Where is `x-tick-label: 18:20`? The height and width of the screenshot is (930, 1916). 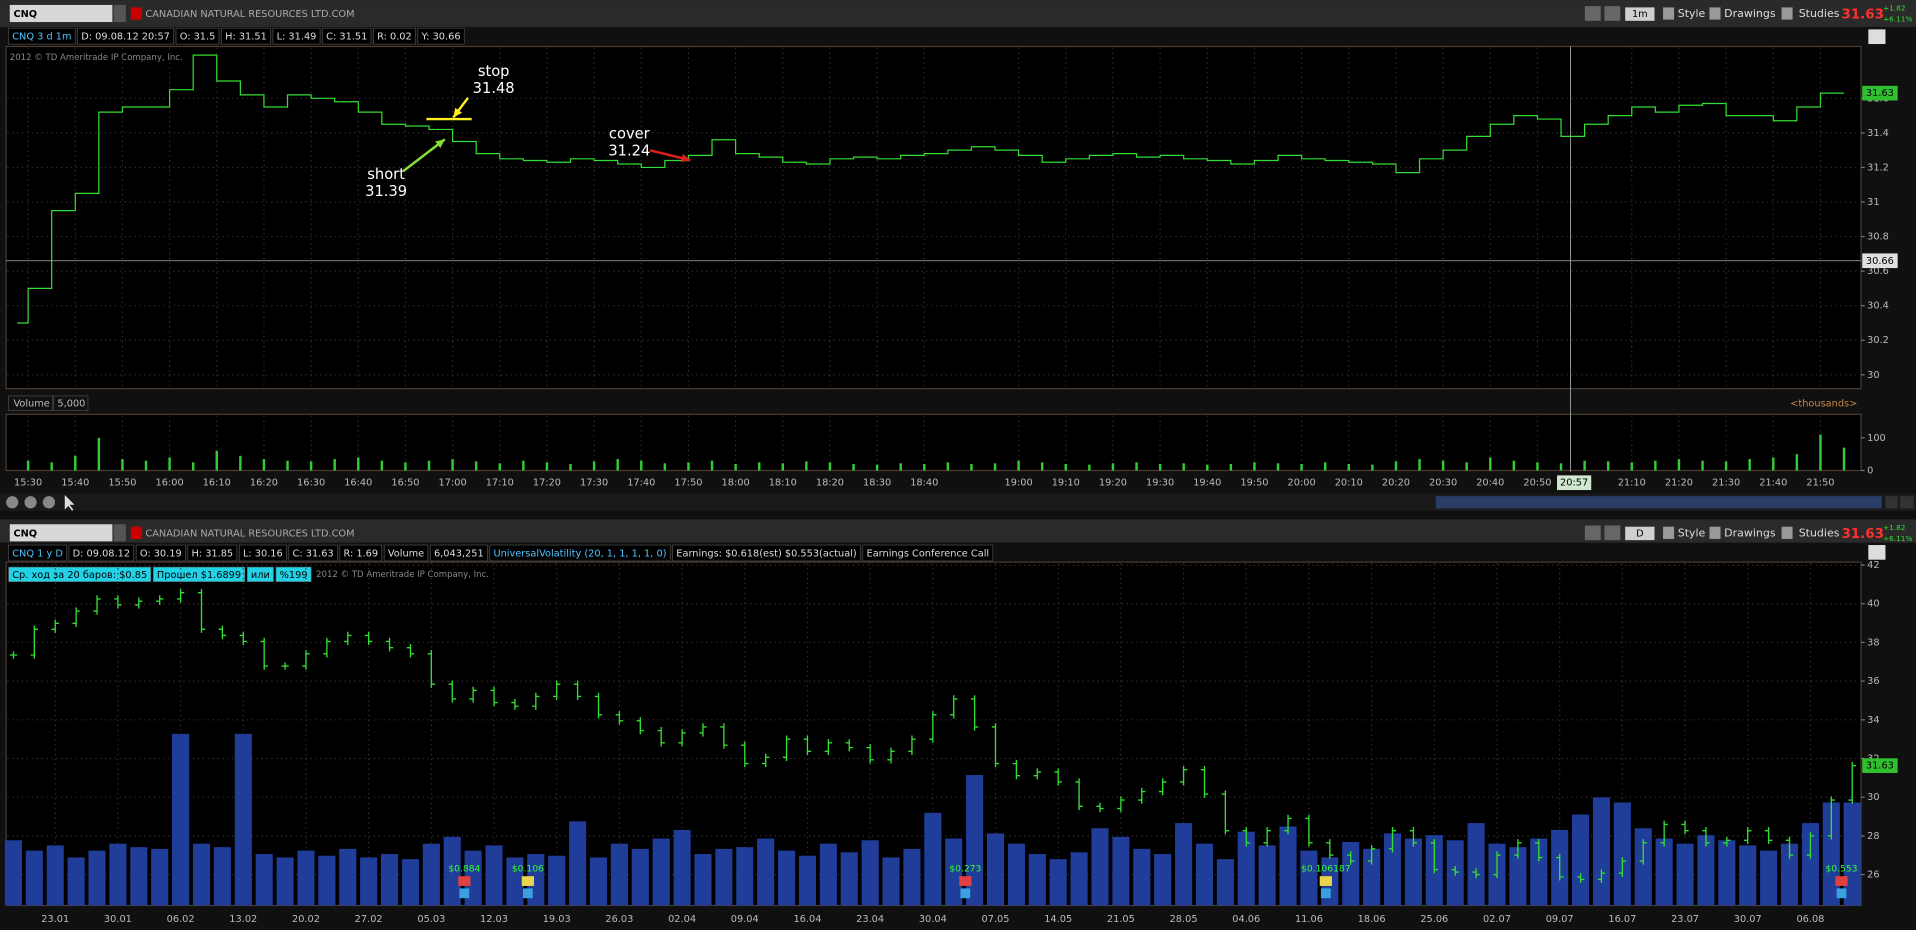 x-tick-label: 18:20 is located at coordinates (830, 483).